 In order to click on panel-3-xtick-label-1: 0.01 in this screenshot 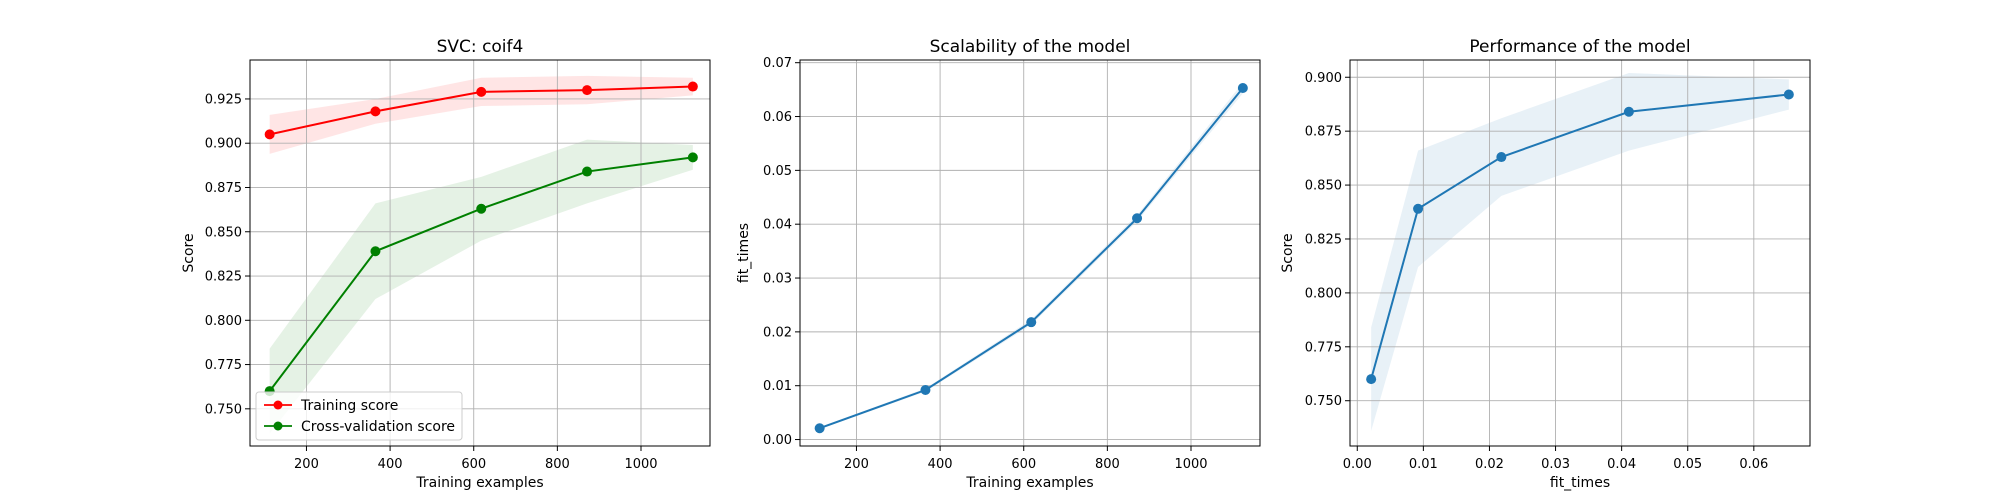, I will do `click(1423, 464)`.